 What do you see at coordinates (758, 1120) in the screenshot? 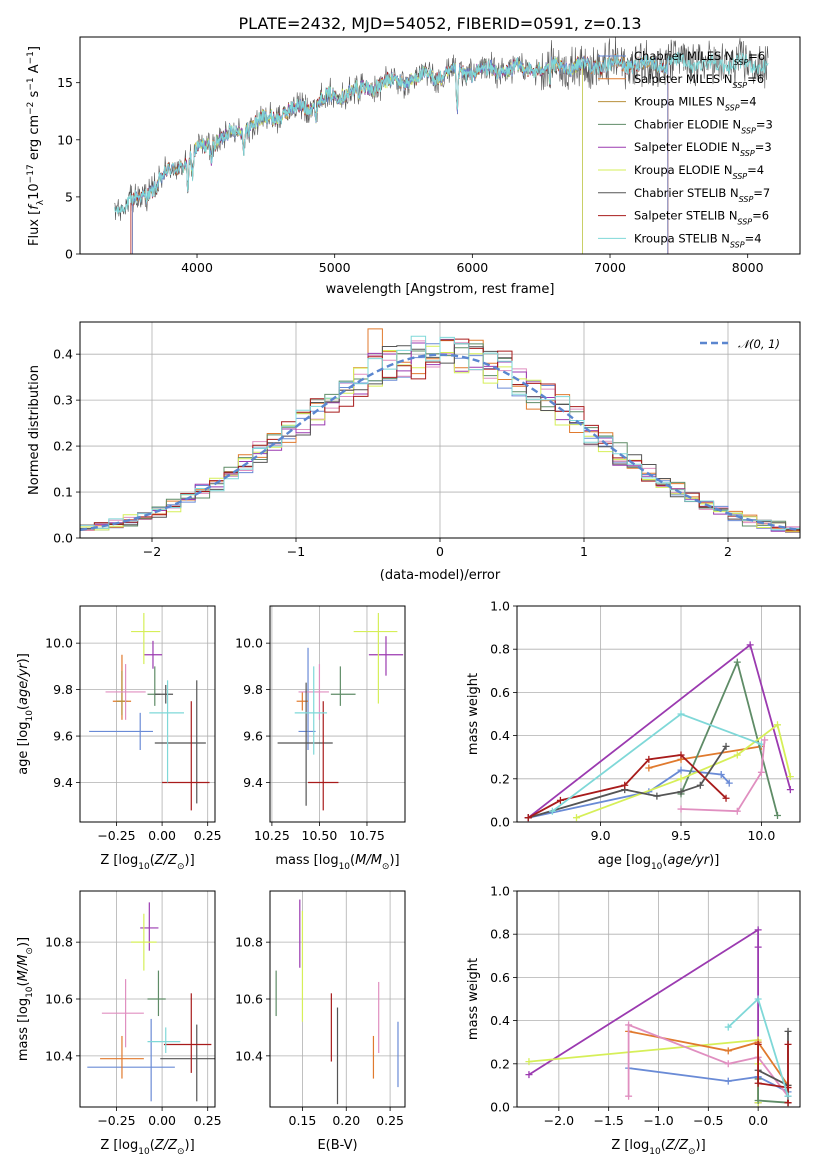
I see `x-tick-label: 0.0` at bounding box center [758, 1120].